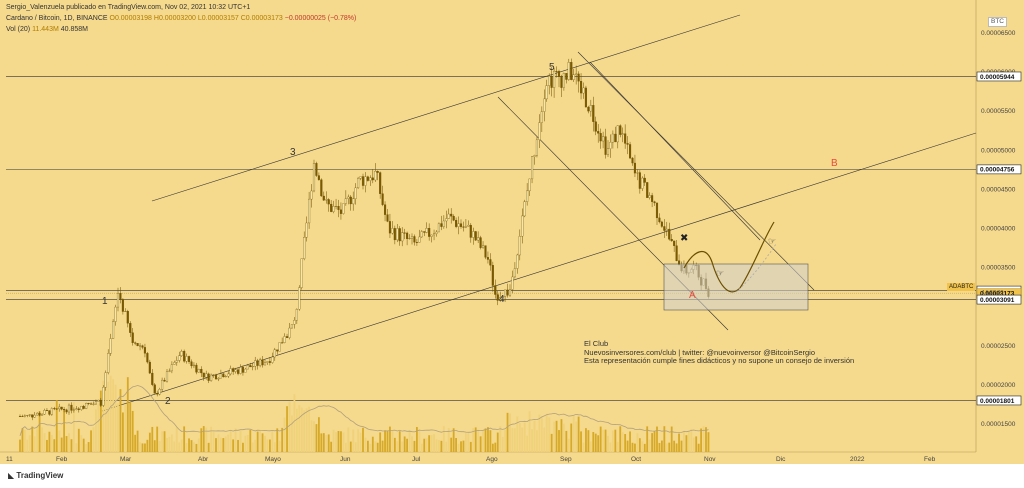 The image size is (1024, 488). I want to click on ohlc-open: O0.00003198, so click(130, 18).